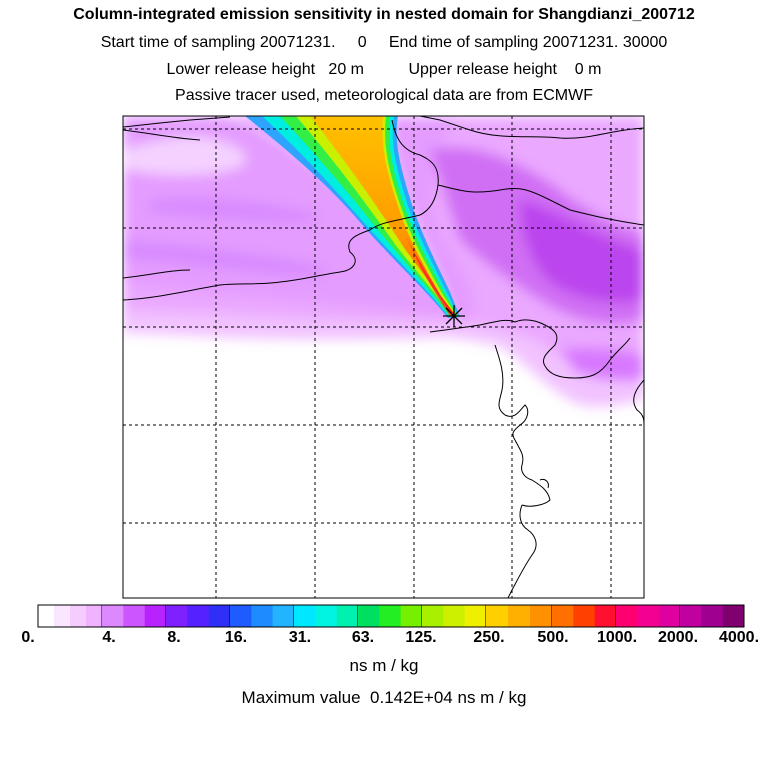 The height and width of the screenshot is (768, 768). Describe the element at coordinates (174, 637) in the screenshot. I see `colorbar-tick-label: 8.` at that location.